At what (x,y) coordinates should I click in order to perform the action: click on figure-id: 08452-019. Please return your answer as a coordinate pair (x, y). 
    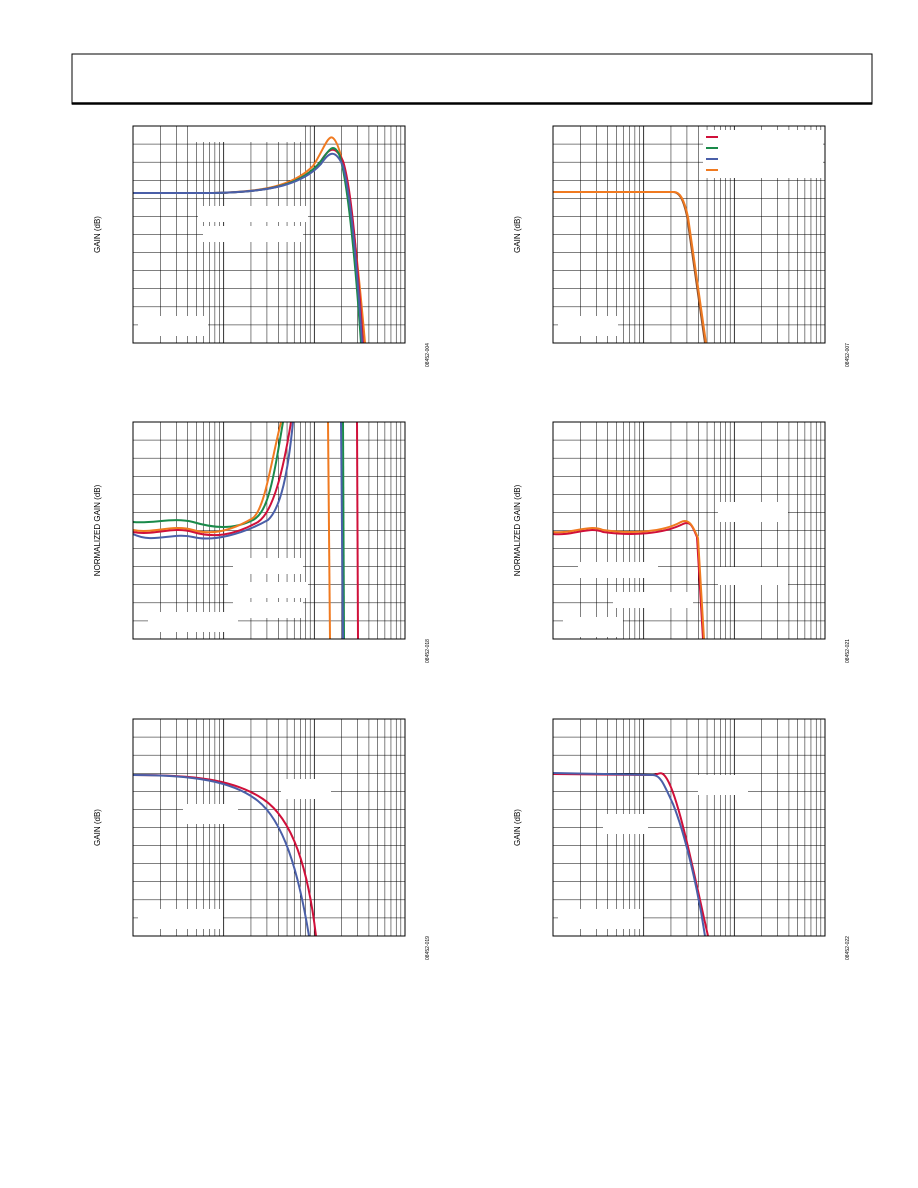
    Looking at the image, I should click on (428, 948).